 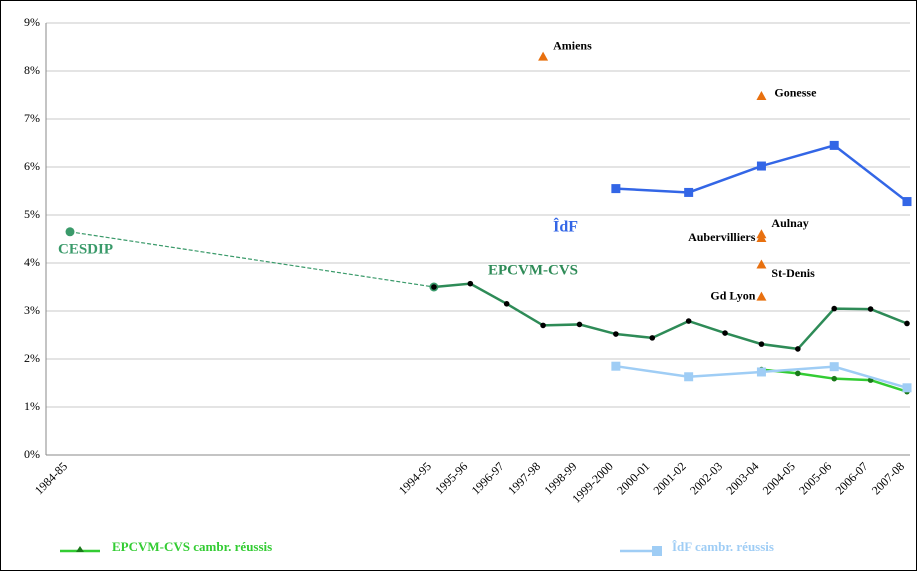 I want to click on y-tick-label: 4%, so click(x=32, y=262).